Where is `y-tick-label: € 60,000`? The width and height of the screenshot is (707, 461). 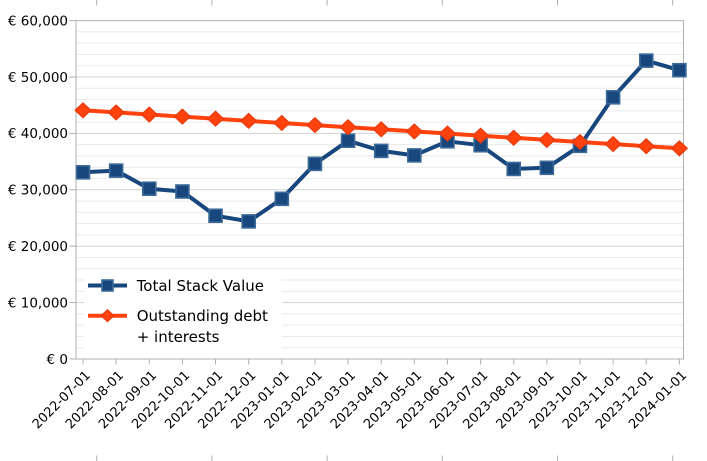
y-tick-label: € 60,000 is located at coordinates (38, 21).